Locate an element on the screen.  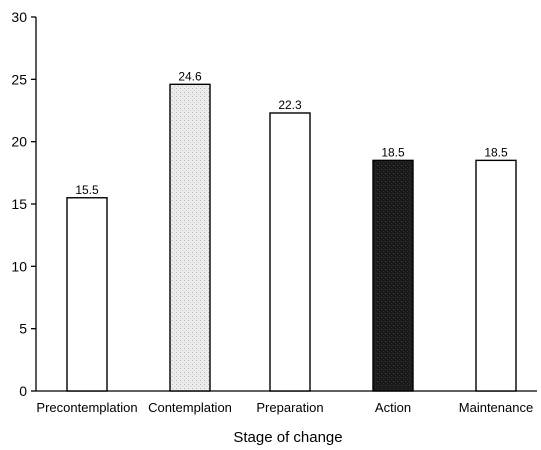
data-label-contemplation: 24.6 is located at coordinates (190, 76).